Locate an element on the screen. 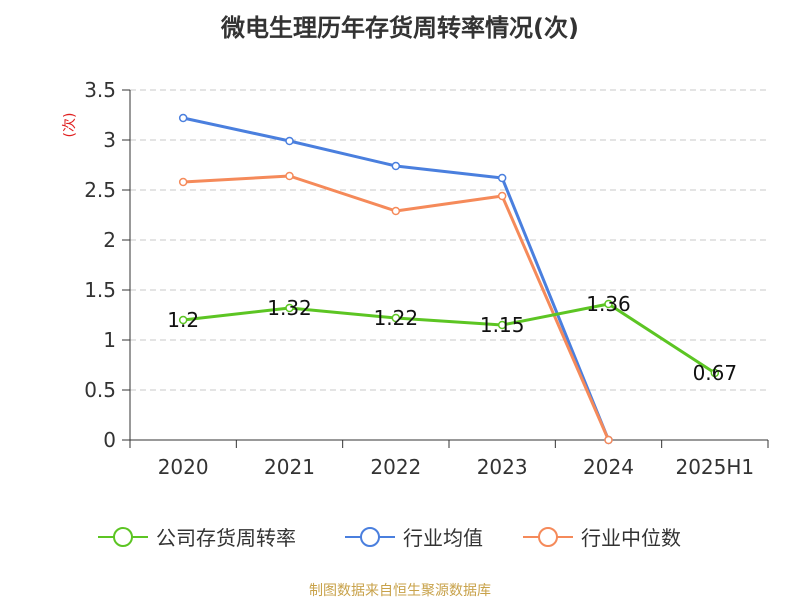 This screenshot has height=600, width=800. legend-label-industry-median: 行业中位数 is located at coordinates (631, 538).